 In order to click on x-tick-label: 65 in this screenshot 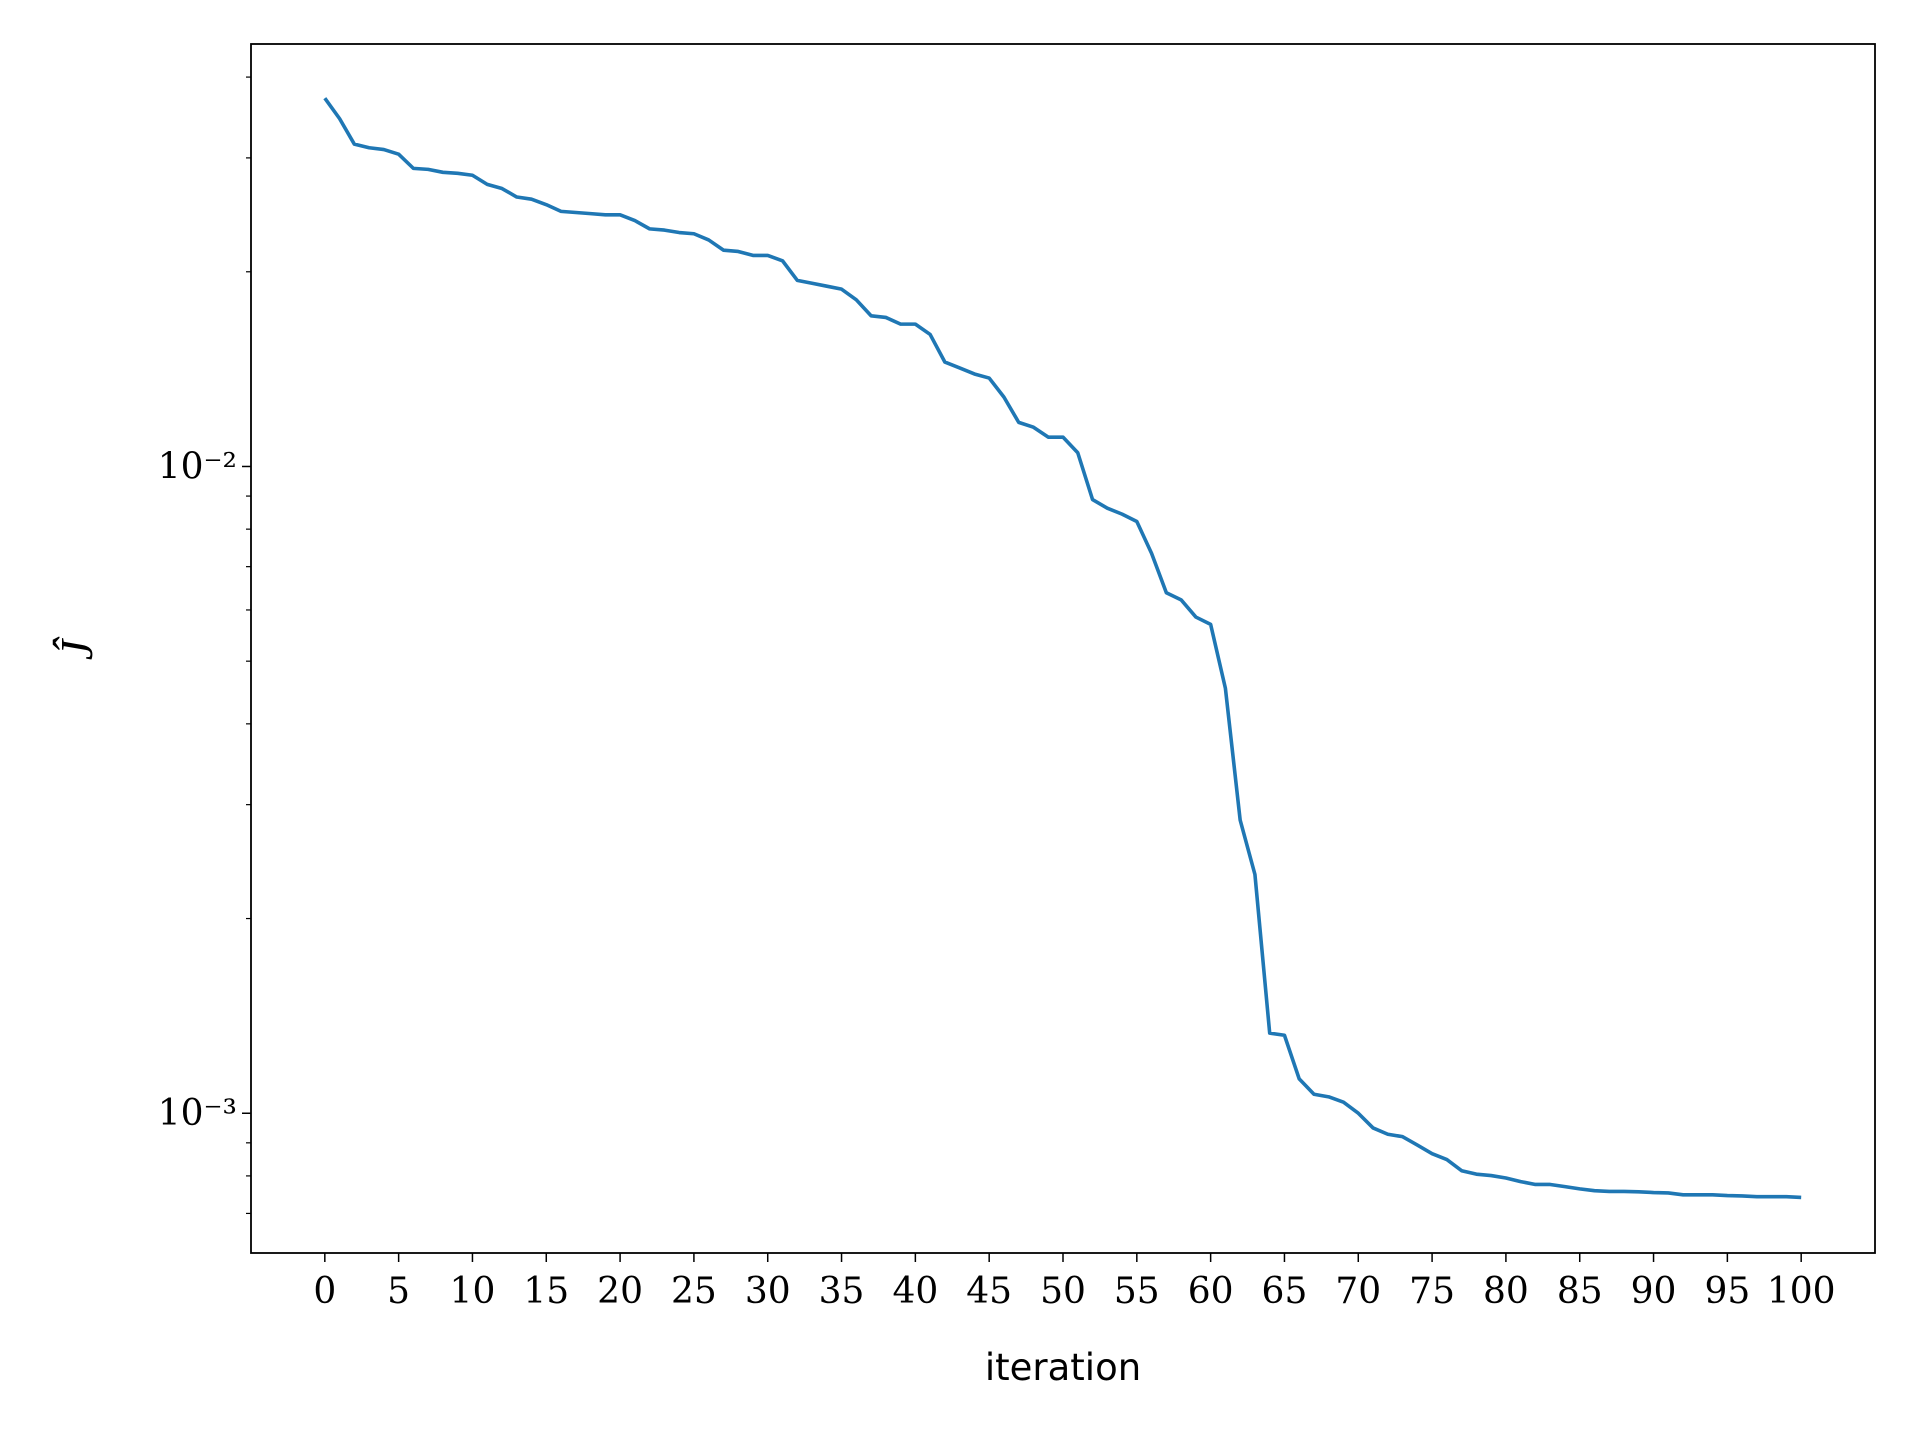, I will do `click(1285, 1291)`.